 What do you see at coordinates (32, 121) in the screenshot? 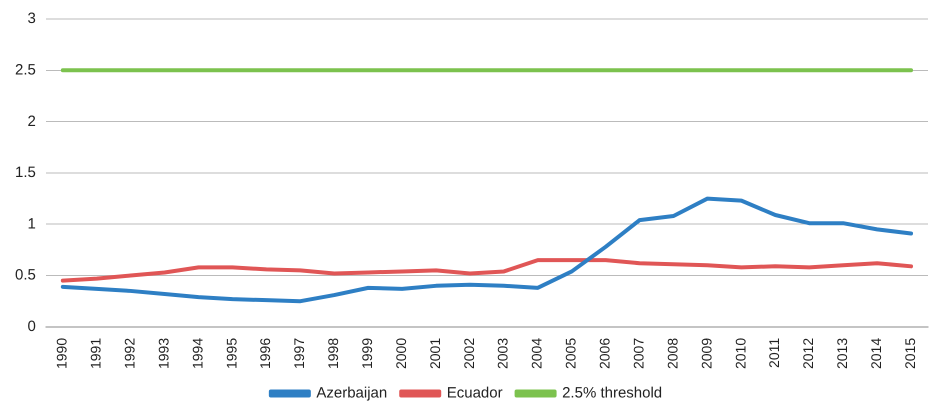
I see `y-tick-label: 2` at bounding box center [32, 121].